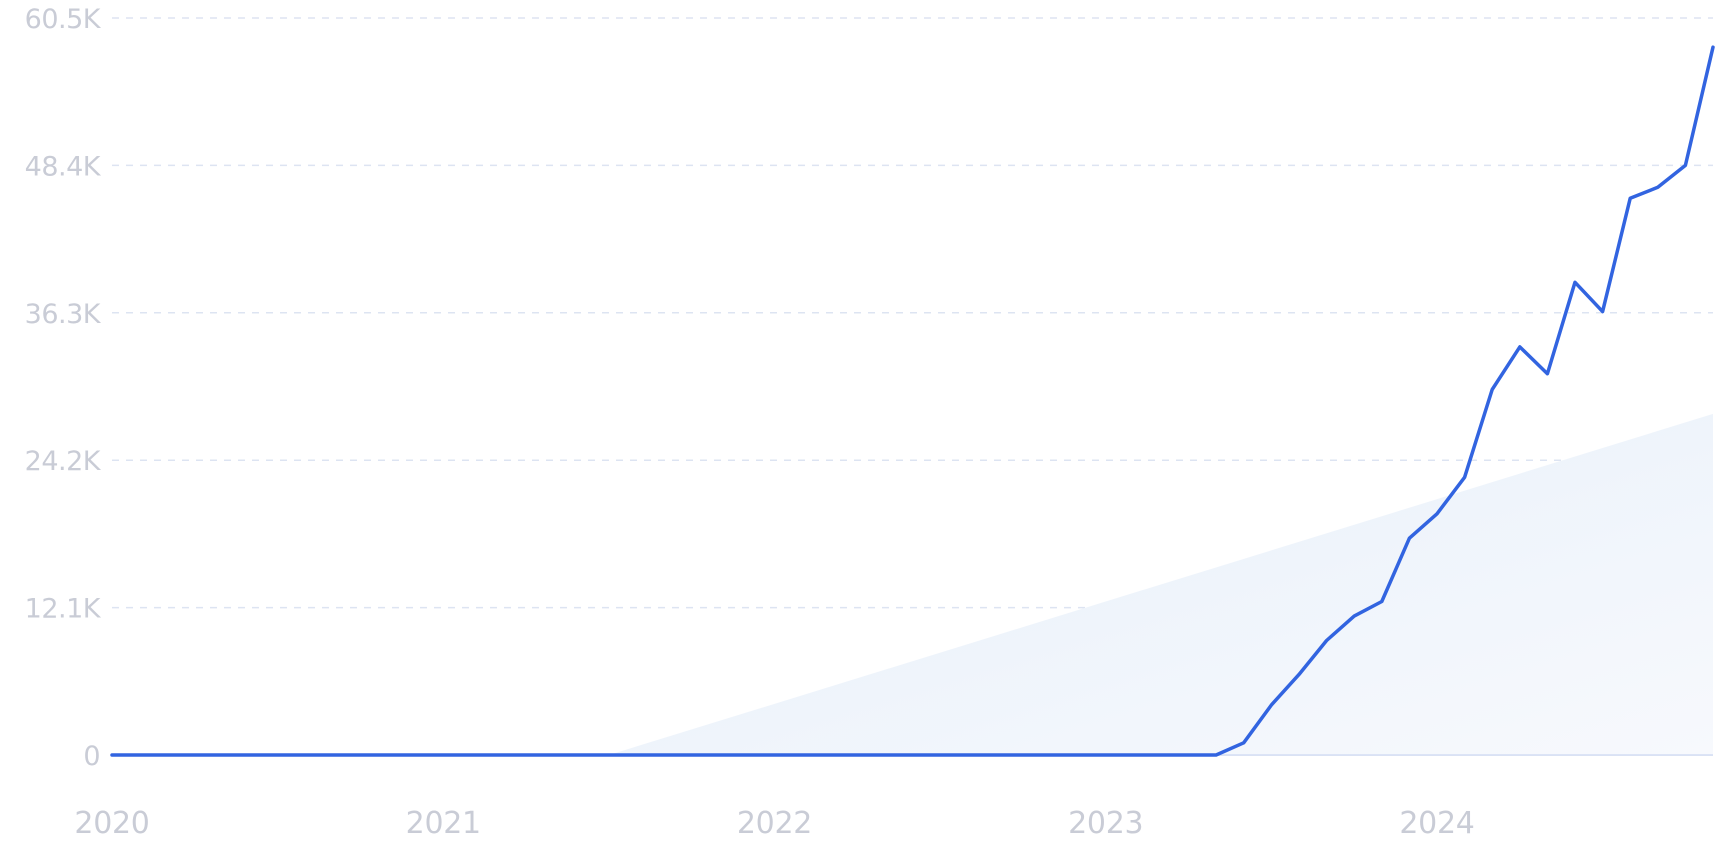  What do you see at coordinates (63, 19) in the screenshot?
I see `y-tick-label: 60.5K` at bounding box center [63, 19].